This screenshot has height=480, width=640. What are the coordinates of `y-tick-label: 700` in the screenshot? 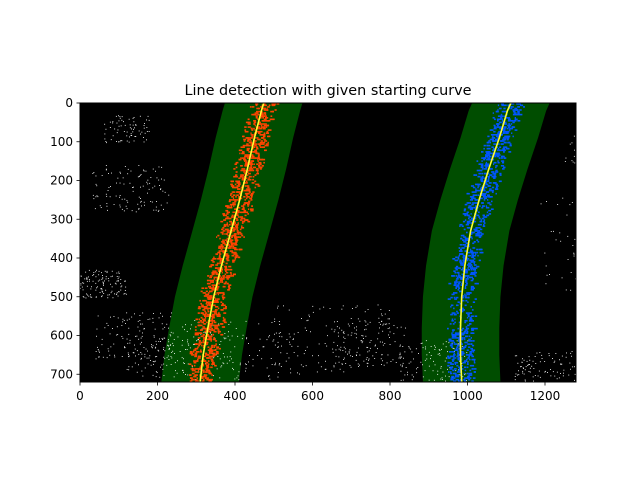 It's located at (61, 374).